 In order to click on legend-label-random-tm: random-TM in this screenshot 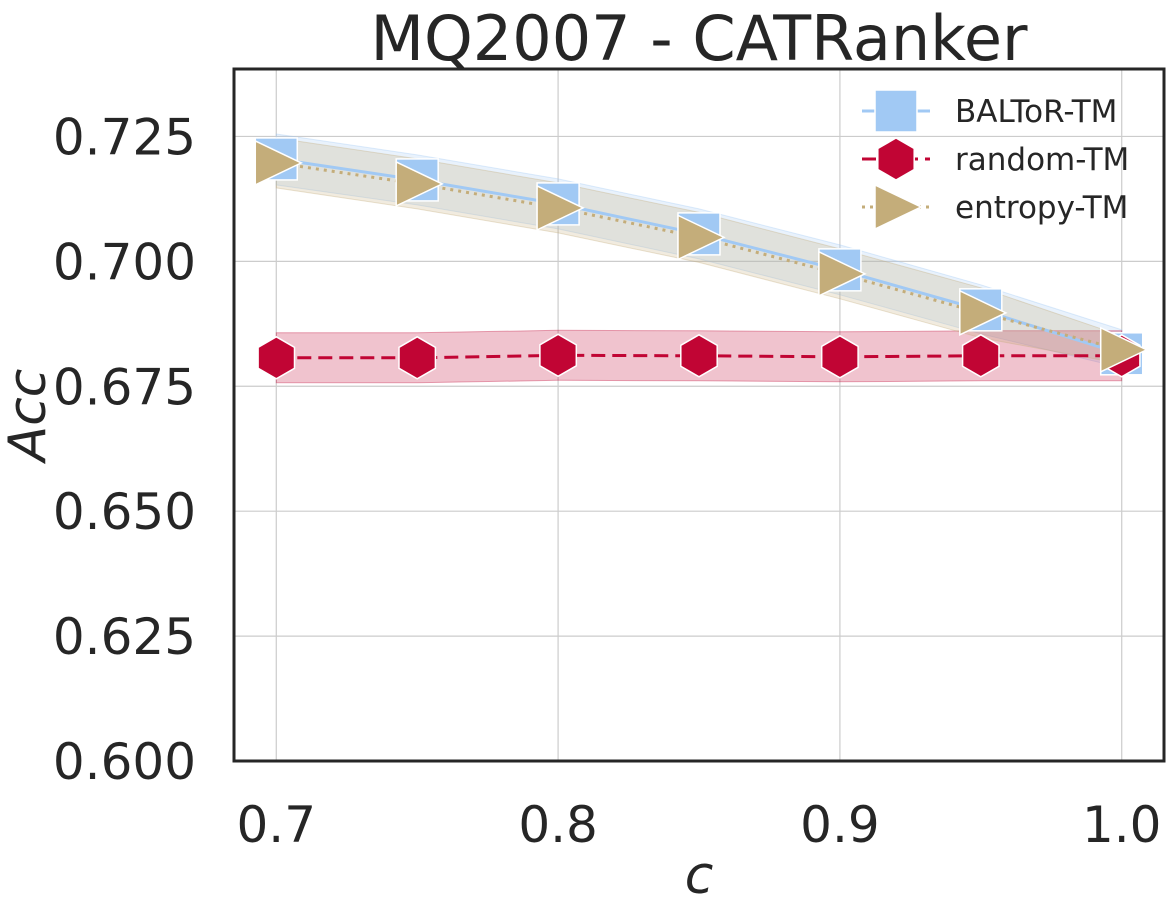, I will do `click(1042, 160)`.